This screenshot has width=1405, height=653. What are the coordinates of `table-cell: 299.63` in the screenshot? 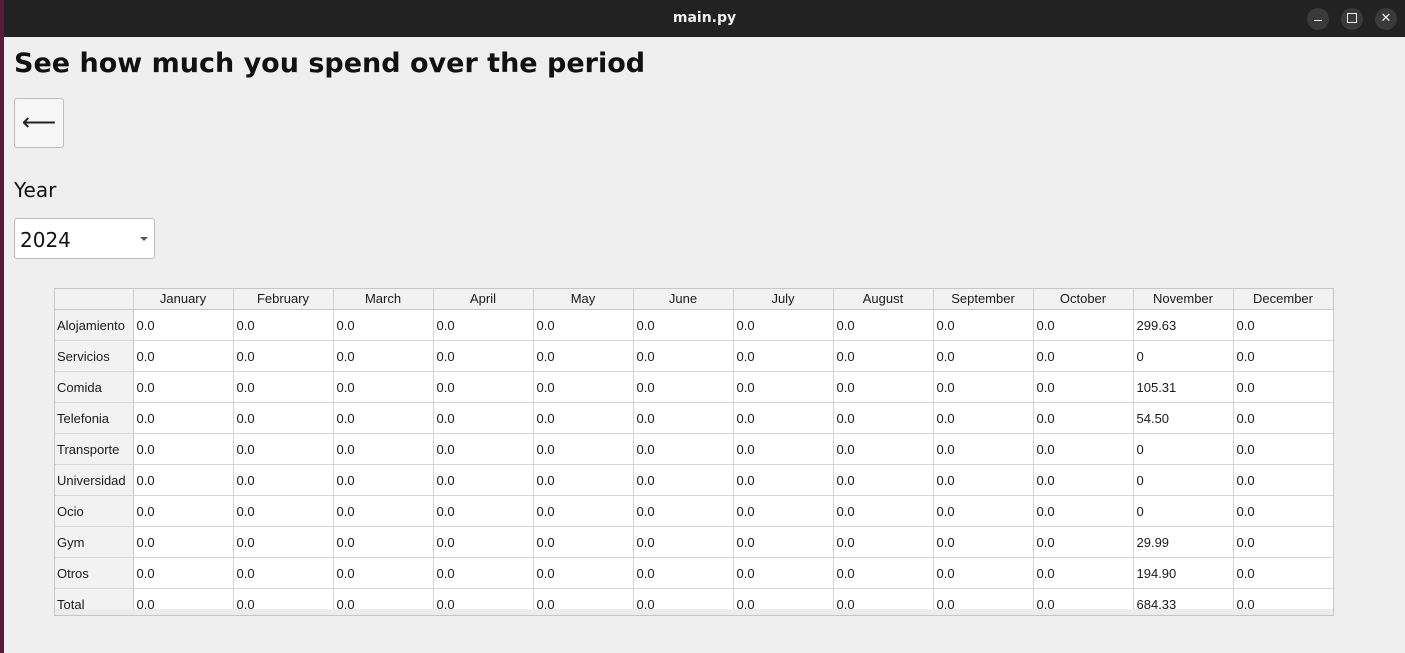 It's located at (1183, 325).